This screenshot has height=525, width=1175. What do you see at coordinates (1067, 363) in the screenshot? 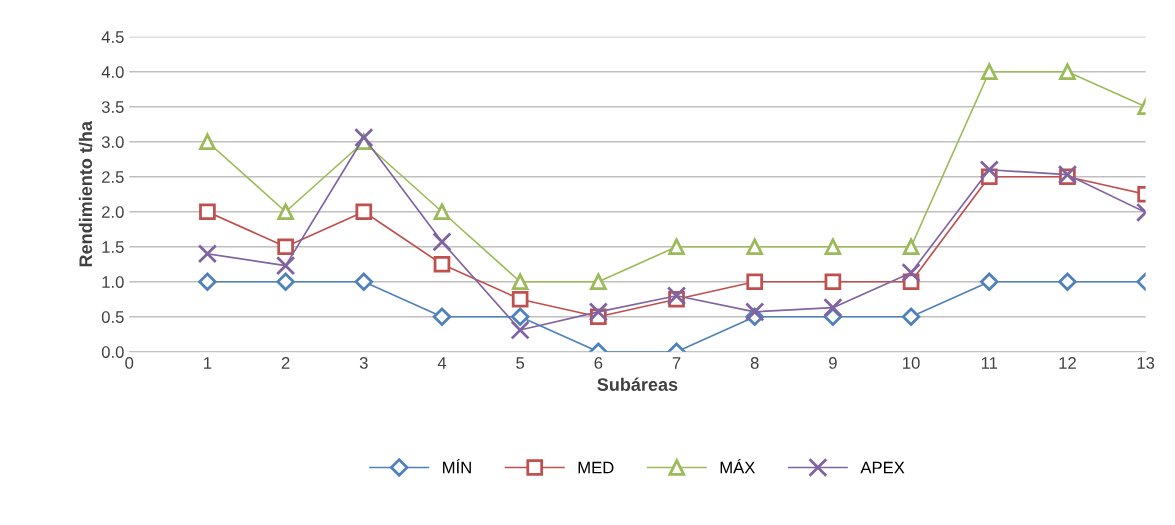
I see `x-tick-label: 12` at bounding box center [1067, 363].